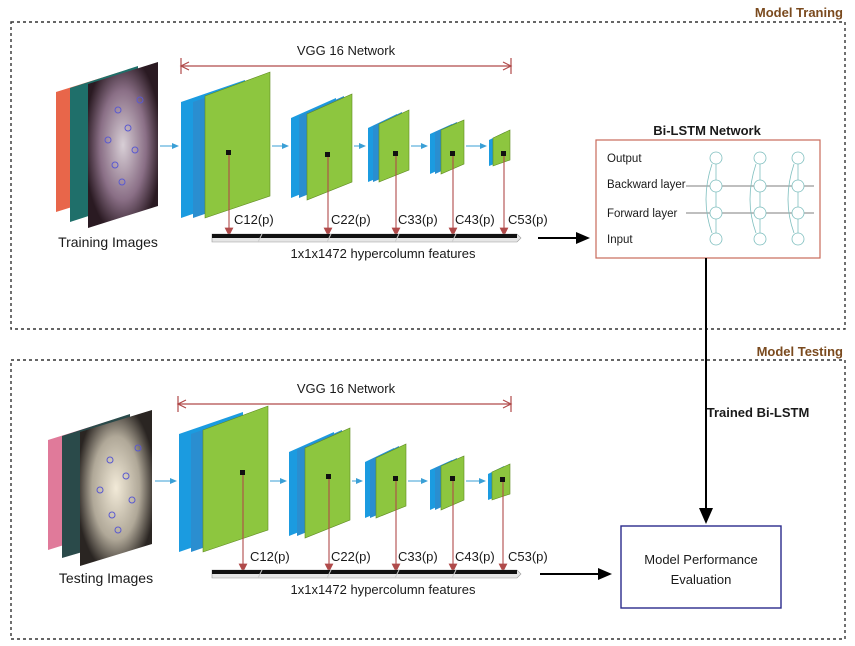 The height and width of the screenshot is (646, 855). What do you see at coordinates (800, 351) in the screenshot?
I see `testing-section-title: Model Testing` at bounding box center [800, 351].